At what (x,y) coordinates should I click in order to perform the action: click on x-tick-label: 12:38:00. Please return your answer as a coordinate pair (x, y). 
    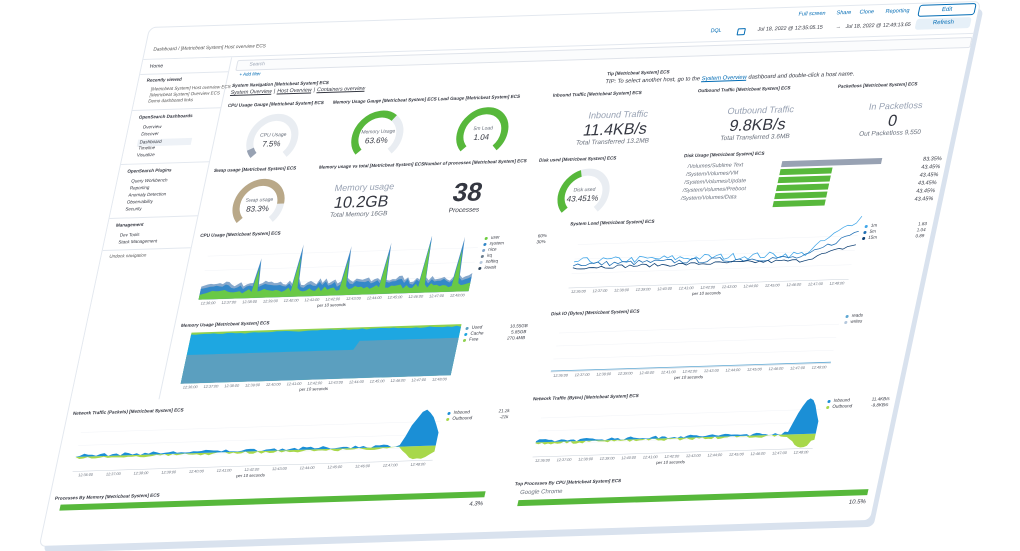
    Looking at the image, I should click on (141, 473).